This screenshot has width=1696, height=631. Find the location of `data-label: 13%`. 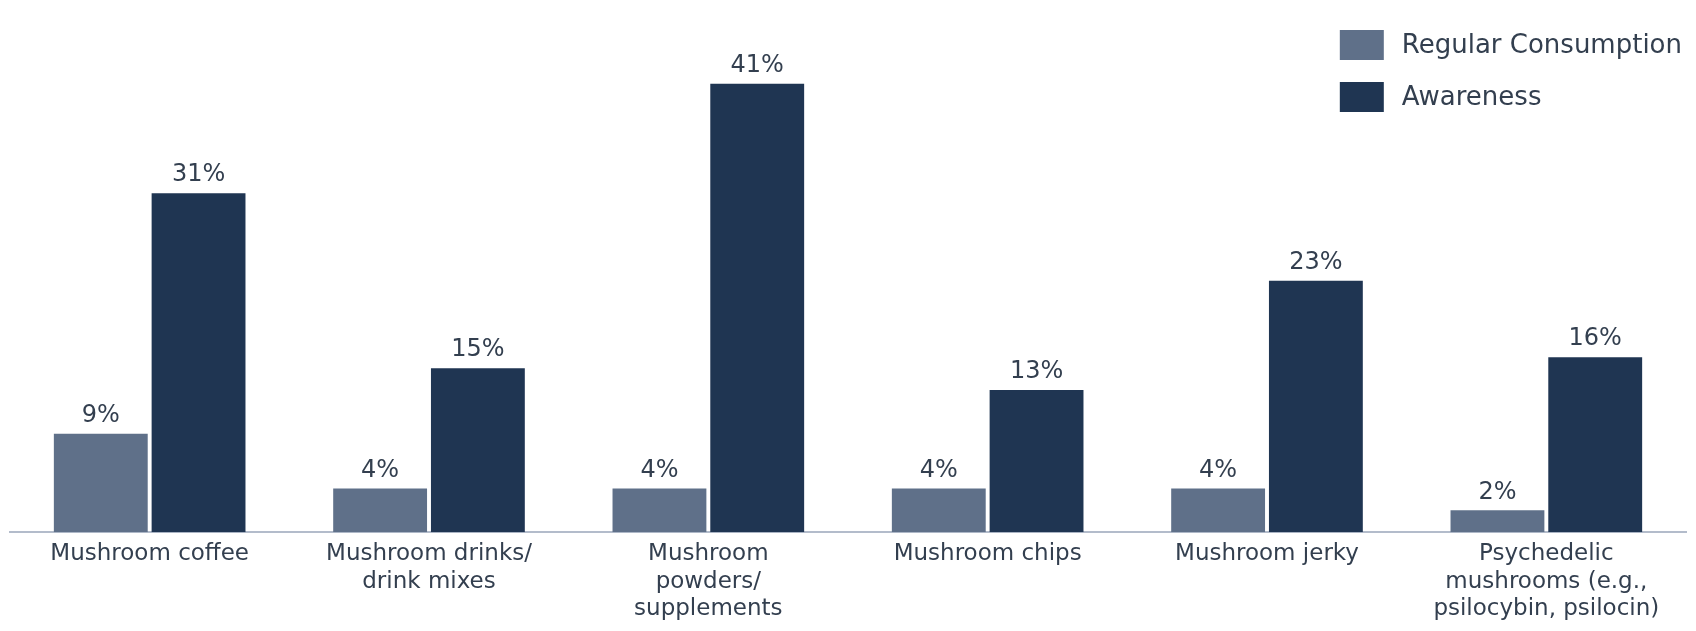

data-label: 13% is located at coordinates (1036, 370).